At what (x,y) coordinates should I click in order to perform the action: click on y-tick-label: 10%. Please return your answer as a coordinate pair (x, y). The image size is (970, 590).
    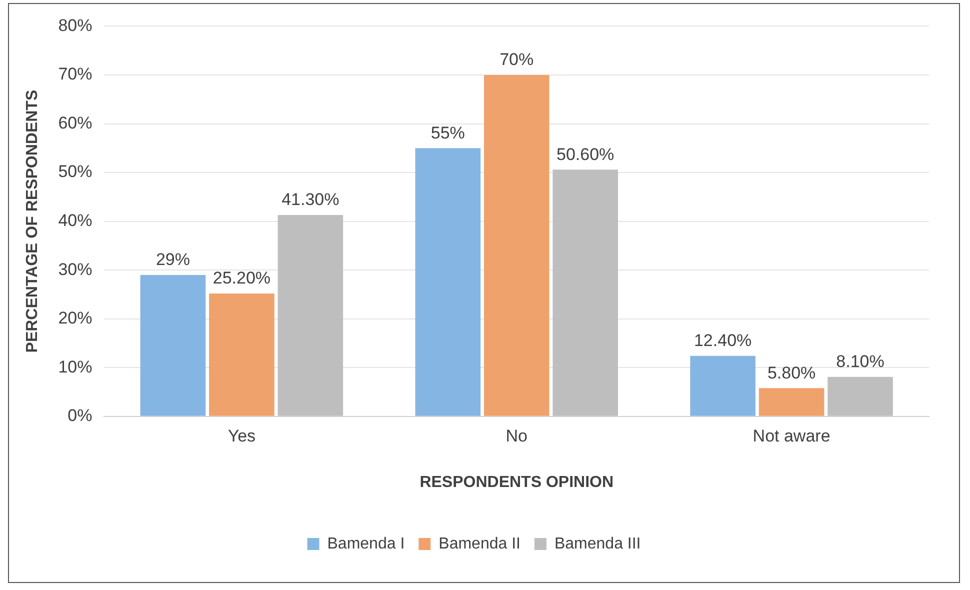
    Looking at the image, I should click on (75, 366).